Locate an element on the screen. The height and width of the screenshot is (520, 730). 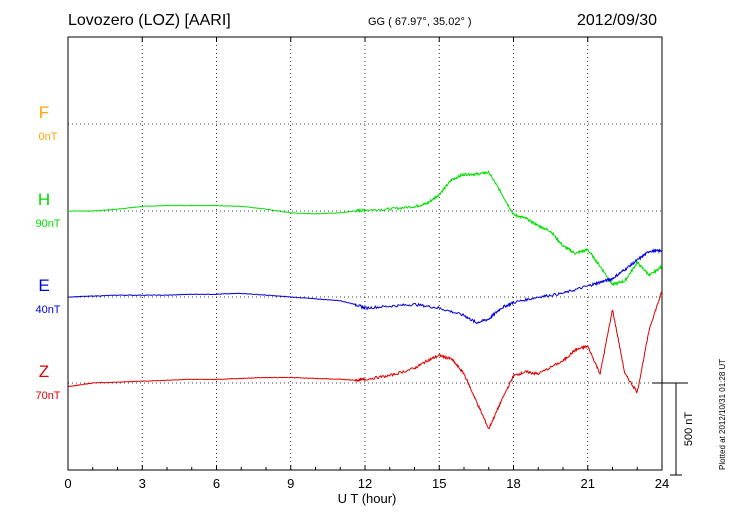
channel-baseline: 40nT is located at coordinates (47, 310).